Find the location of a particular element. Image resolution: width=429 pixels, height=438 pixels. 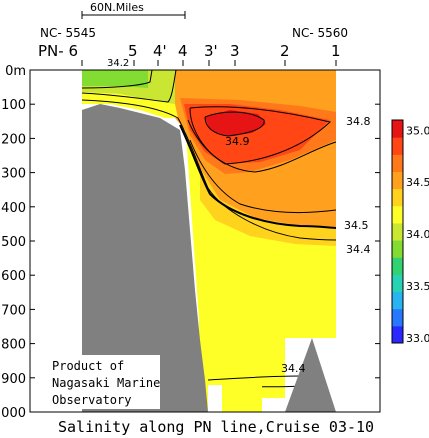

colorbar-tick-label: 34.5 is located at coordinates (417, 182).